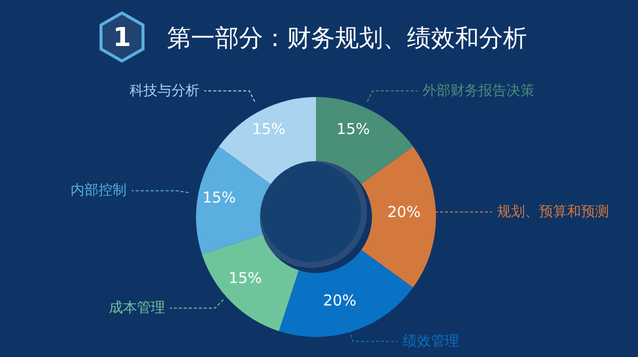 The width and height of the screenshot is (638, 357). What do you see at coordinates (98, 190) in the screenshot?
I see `slice-label: 内部控制` at bounding box center [98, 190].